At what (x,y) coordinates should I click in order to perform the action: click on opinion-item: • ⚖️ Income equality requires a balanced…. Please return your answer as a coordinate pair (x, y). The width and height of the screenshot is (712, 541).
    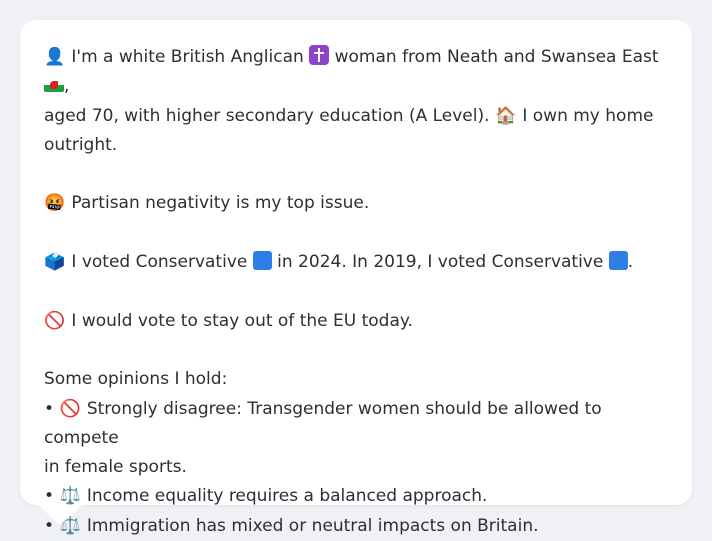
    Looking at the image, I should click on (356, 496).